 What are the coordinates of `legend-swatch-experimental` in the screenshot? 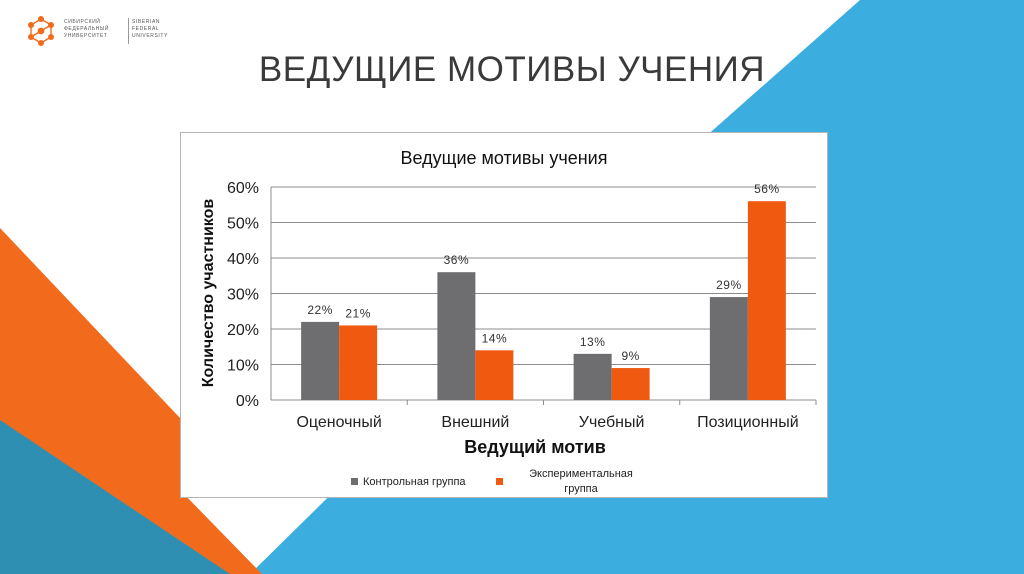 It's located at (499, 481).